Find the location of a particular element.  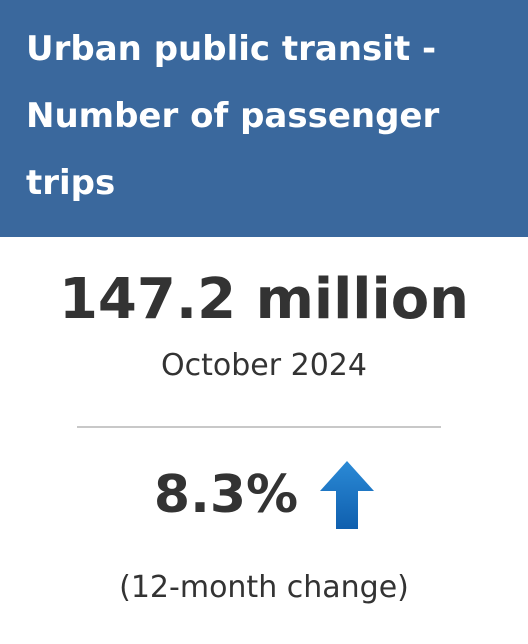

divider is located at coordinates (259, 427).